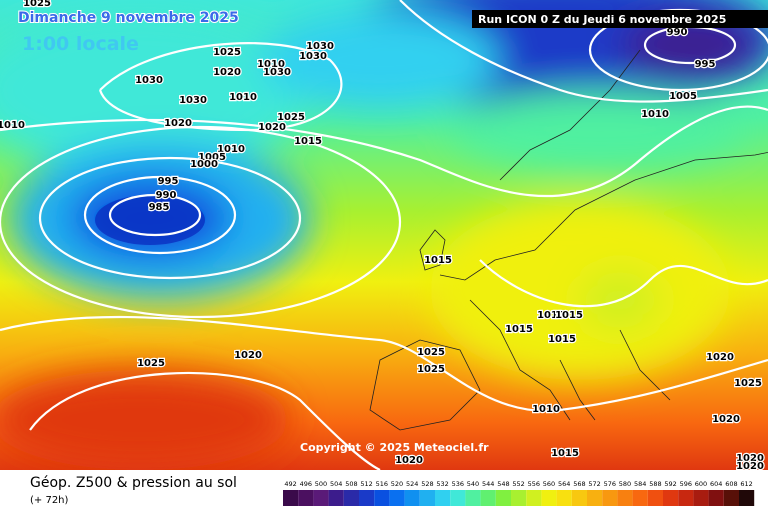  Describe the element at coordinates (625, 484) in the screenshot. I see `scale-label: 580` at that location.